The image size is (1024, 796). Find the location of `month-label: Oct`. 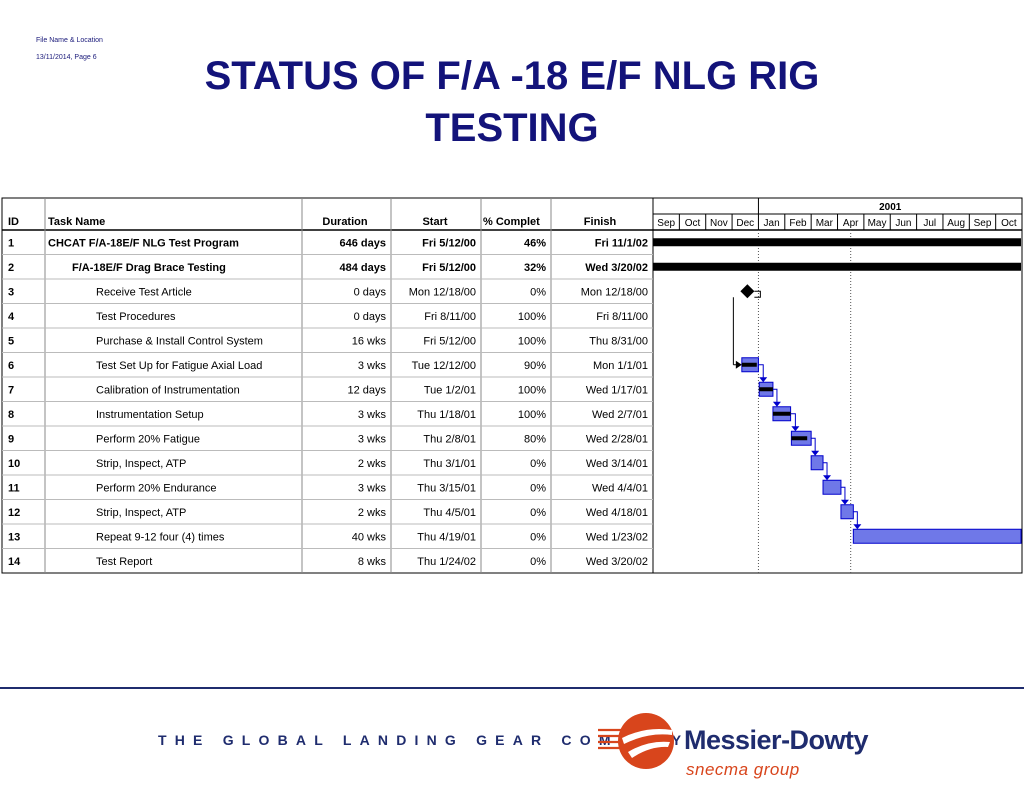

month-label: Oct is located at coordinates (693, 223).